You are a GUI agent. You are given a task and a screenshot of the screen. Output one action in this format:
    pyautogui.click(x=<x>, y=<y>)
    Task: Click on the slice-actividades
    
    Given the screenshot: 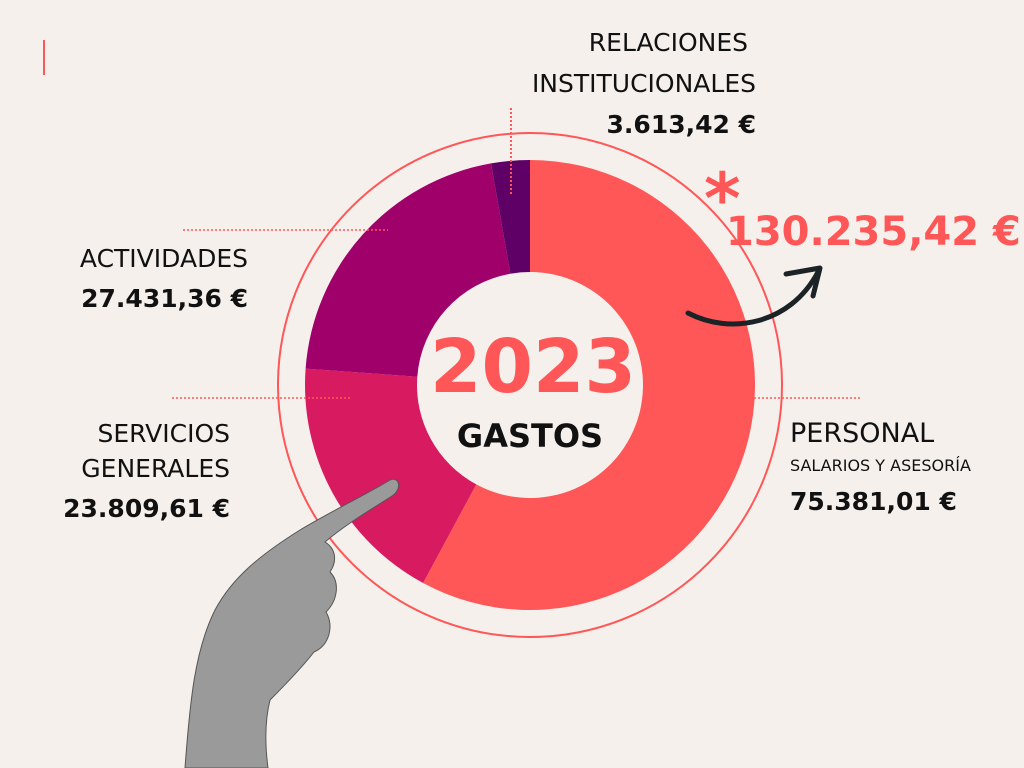 What is the action you would take?
    pyautogui.click(x=408, y=270)
    